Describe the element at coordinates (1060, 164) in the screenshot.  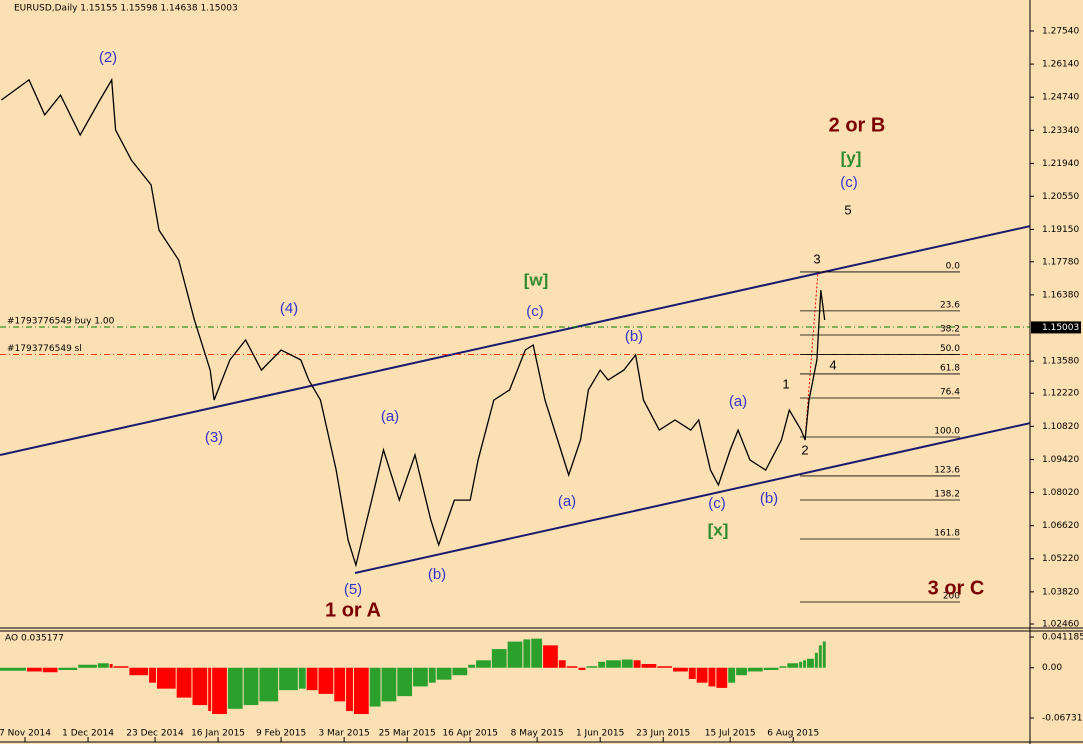
I see `y-tick-label: 1.21940` at that location.